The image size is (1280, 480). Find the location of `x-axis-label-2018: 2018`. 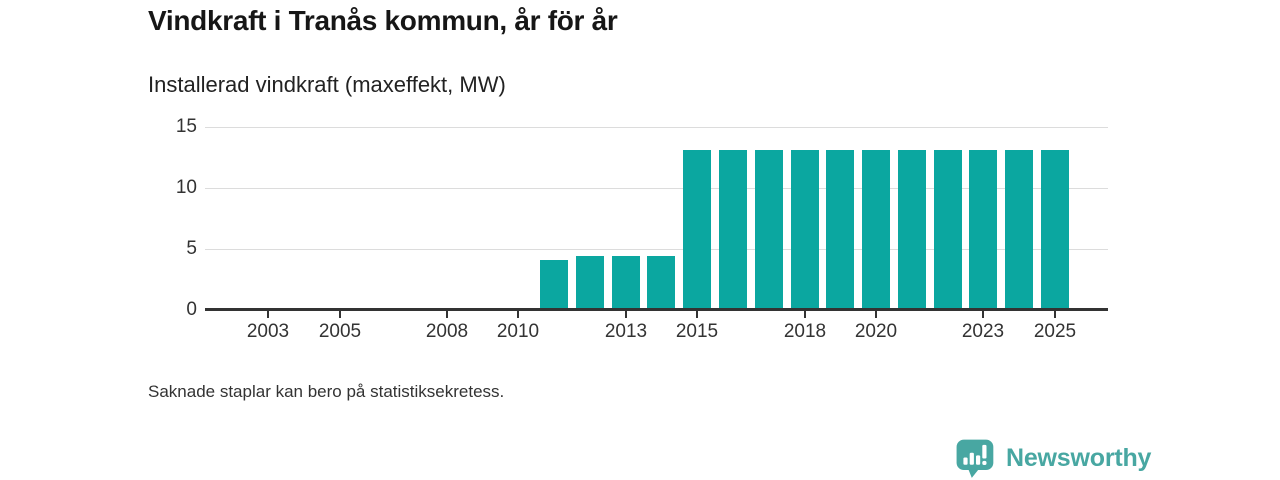

x-axis-label-2018: 2018 is located at coordinates (805, 331).